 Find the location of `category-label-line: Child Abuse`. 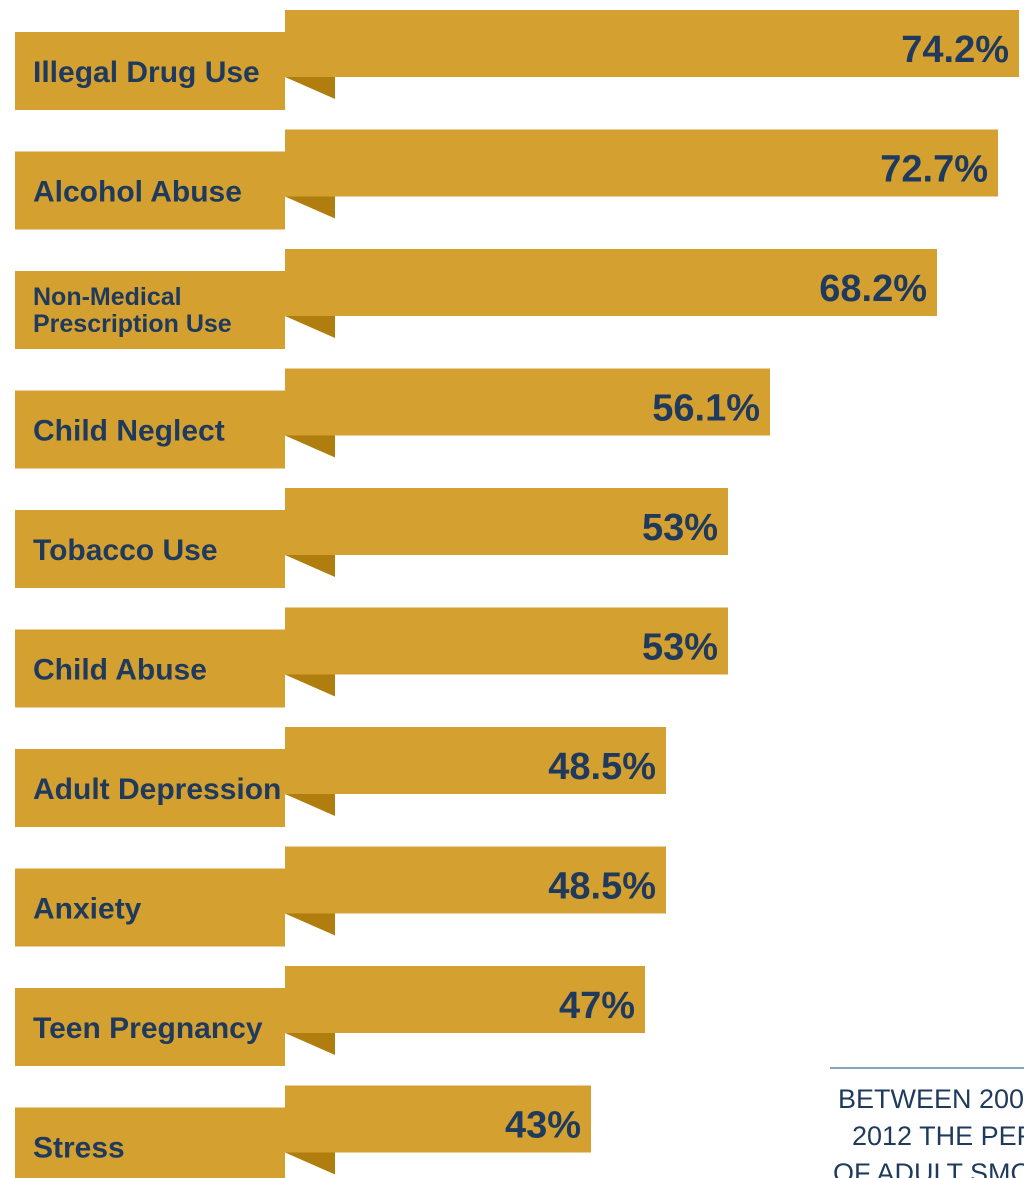

category-label-line: Child Abuse is located at coordinates (120, 670).